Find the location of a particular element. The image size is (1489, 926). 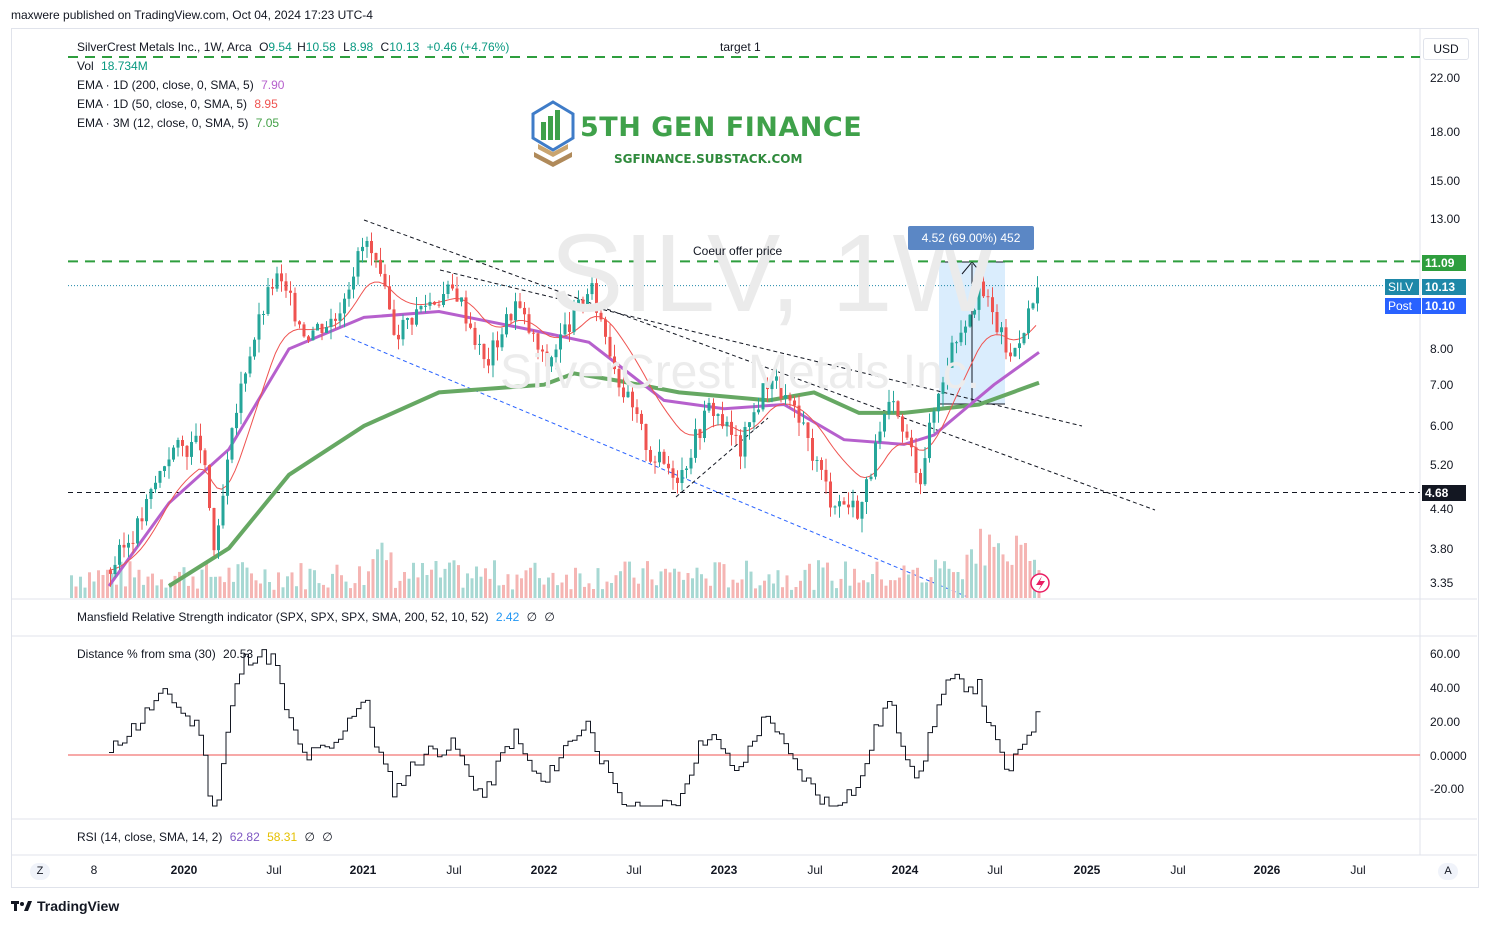

tradingview-brand: TradingView is located at coordinates (65, 906).